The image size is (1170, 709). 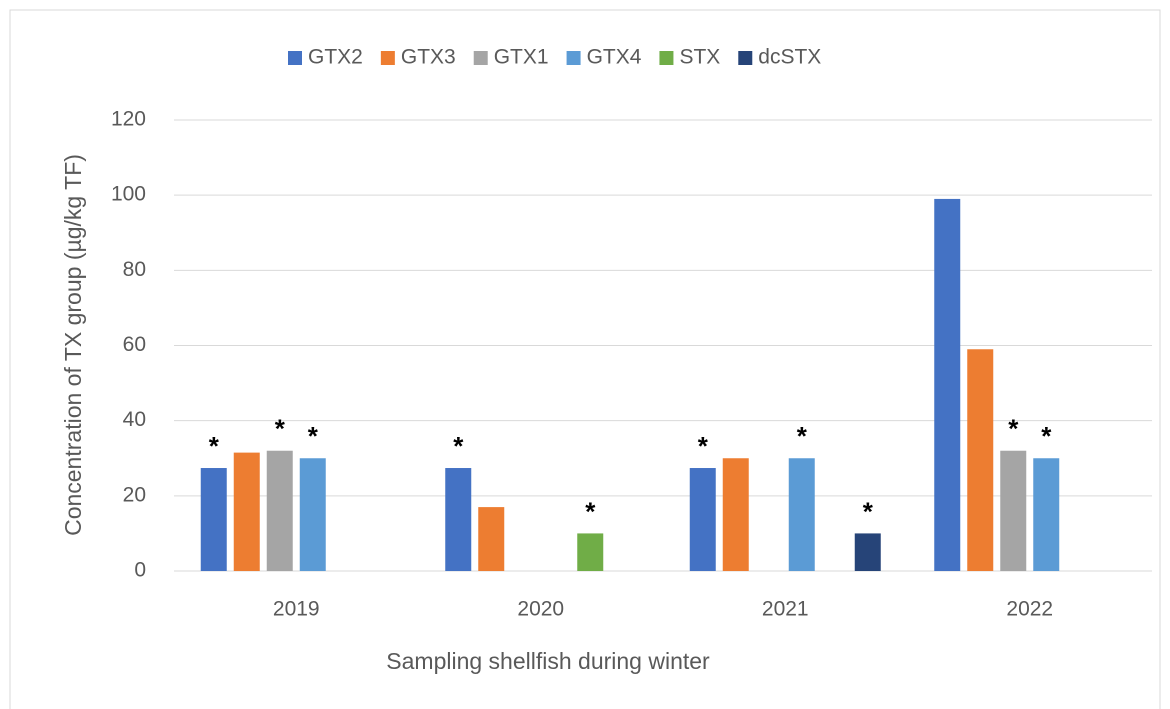 I want to click on y-tick-label: 0, so click(x=140, y=570).